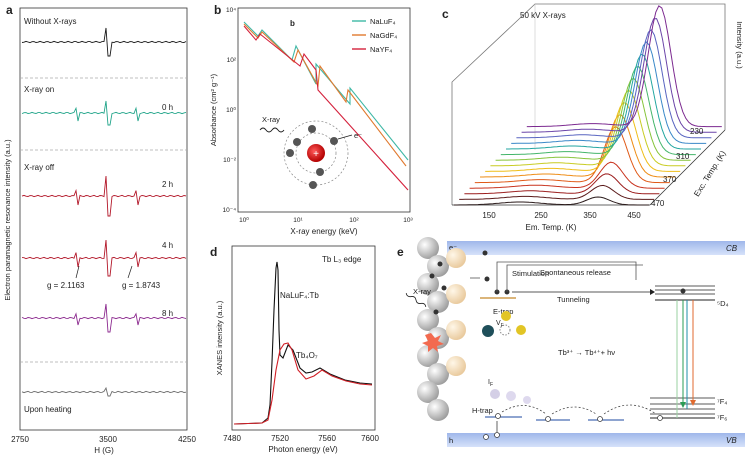  Describe the element at coordinates (590, 215) in the screenshot. I see `tick-c-x2: 350` at that location.